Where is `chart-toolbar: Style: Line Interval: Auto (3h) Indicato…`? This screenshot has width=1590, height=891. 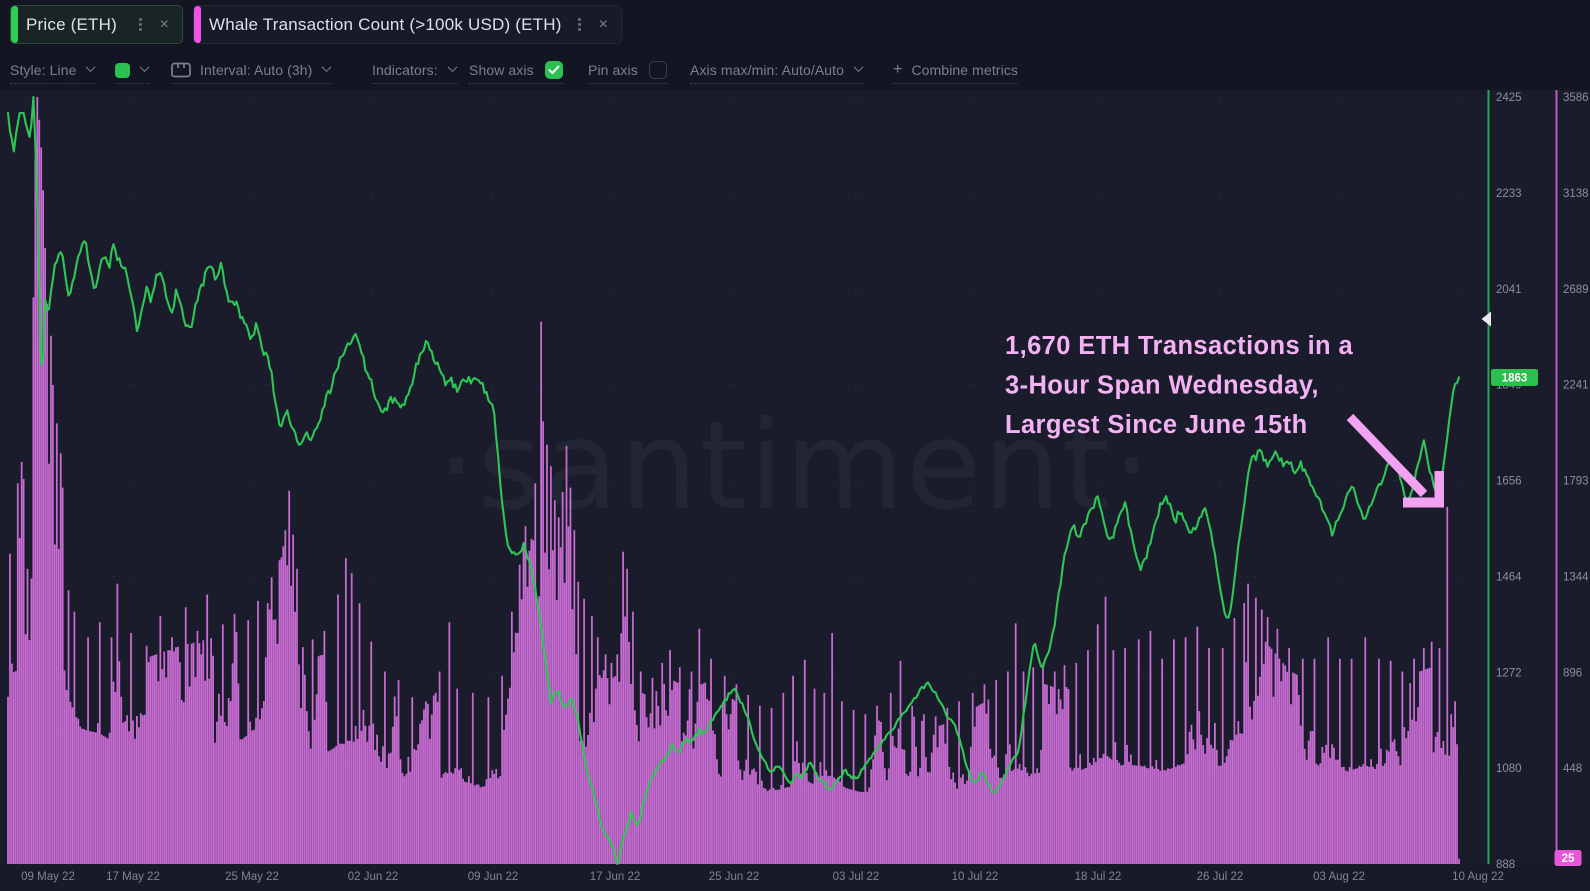
chart-toolbar: Style: Line Interval: Auto (3h) Indicato… is located at coordinates (795, 68).